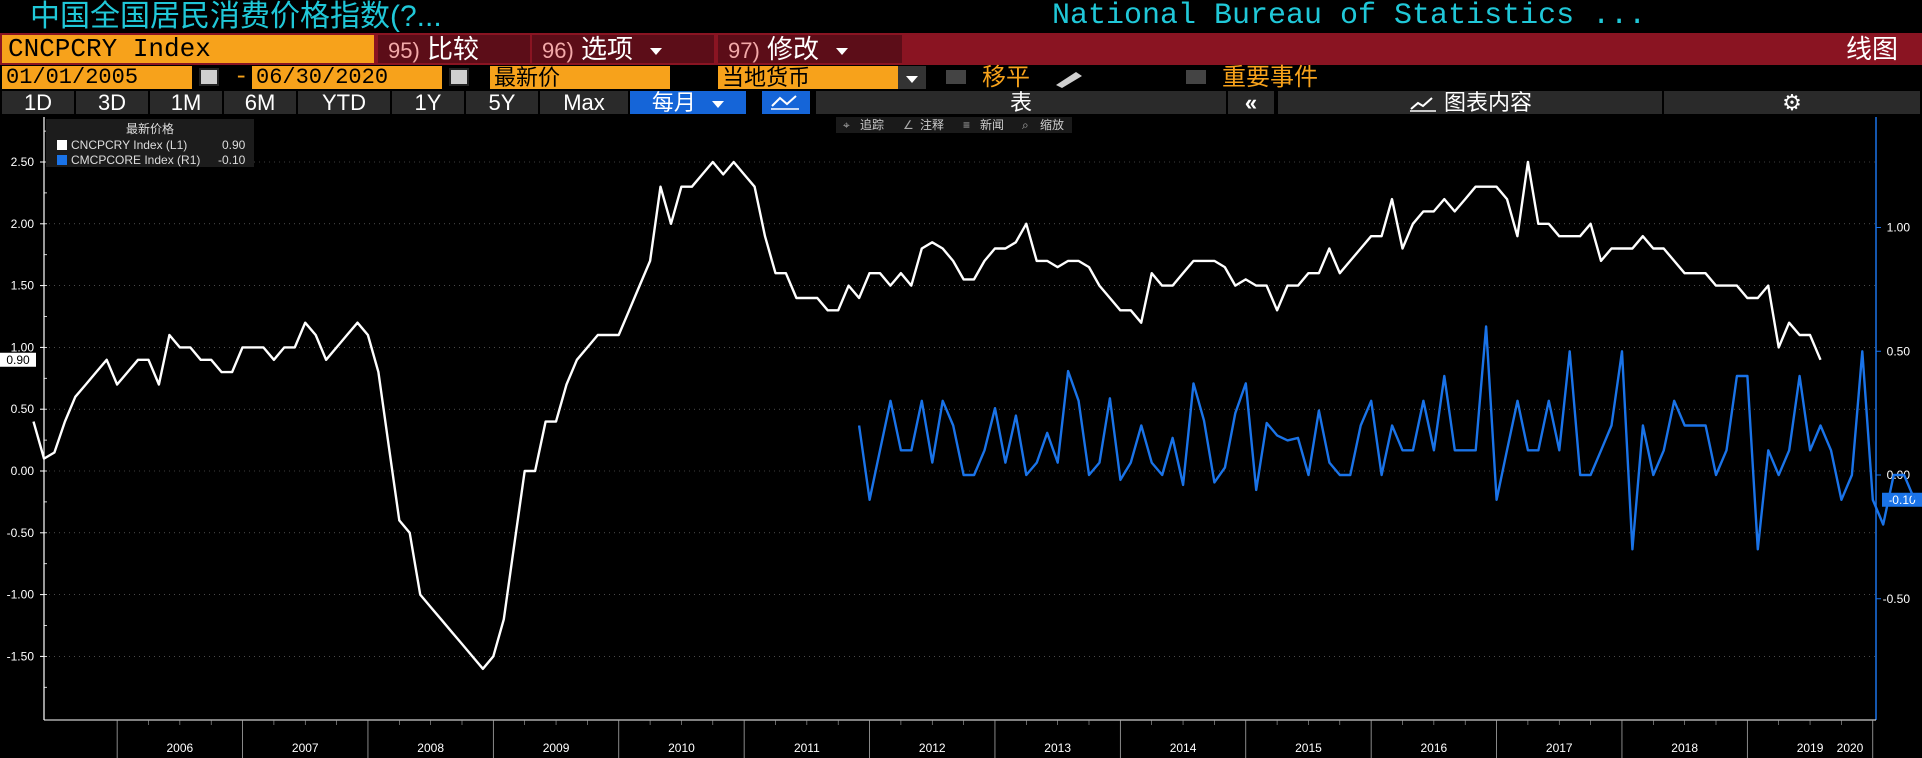 This screenshot has width=1922, height=758. What do you see at coordinates (97, 77) in the screenshot?
I see `start-date-field: 01/01/2005` at bounding box center [97, 77].